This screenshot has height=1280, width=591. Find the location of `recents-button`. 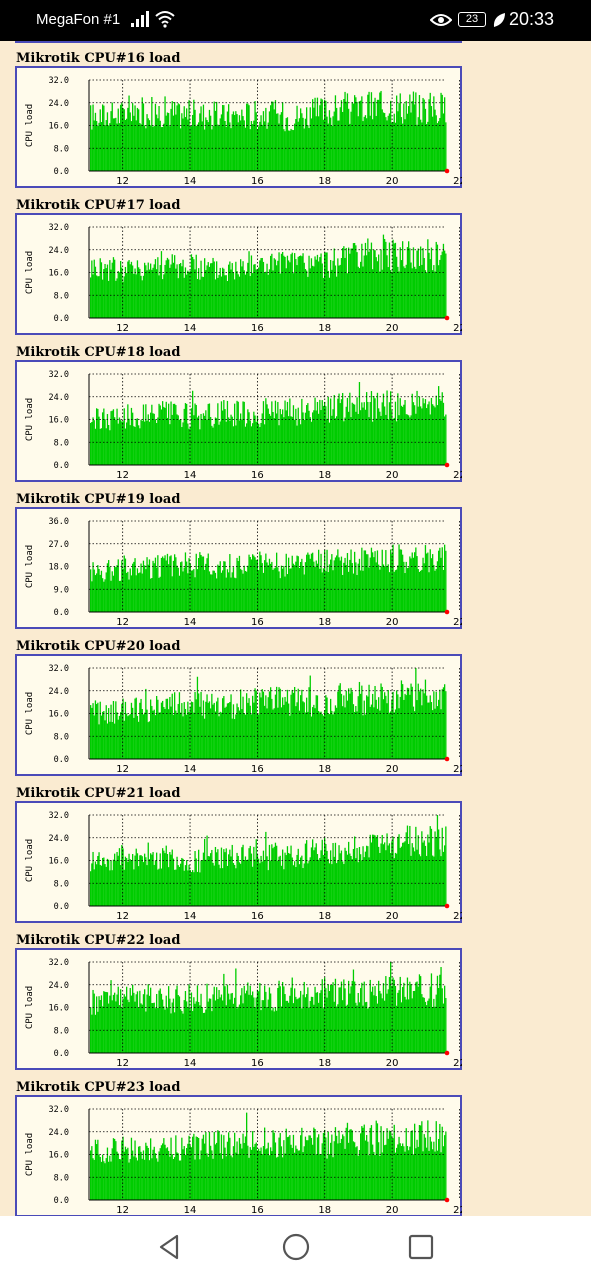

recents-button is located at coordinates (421, 1247).